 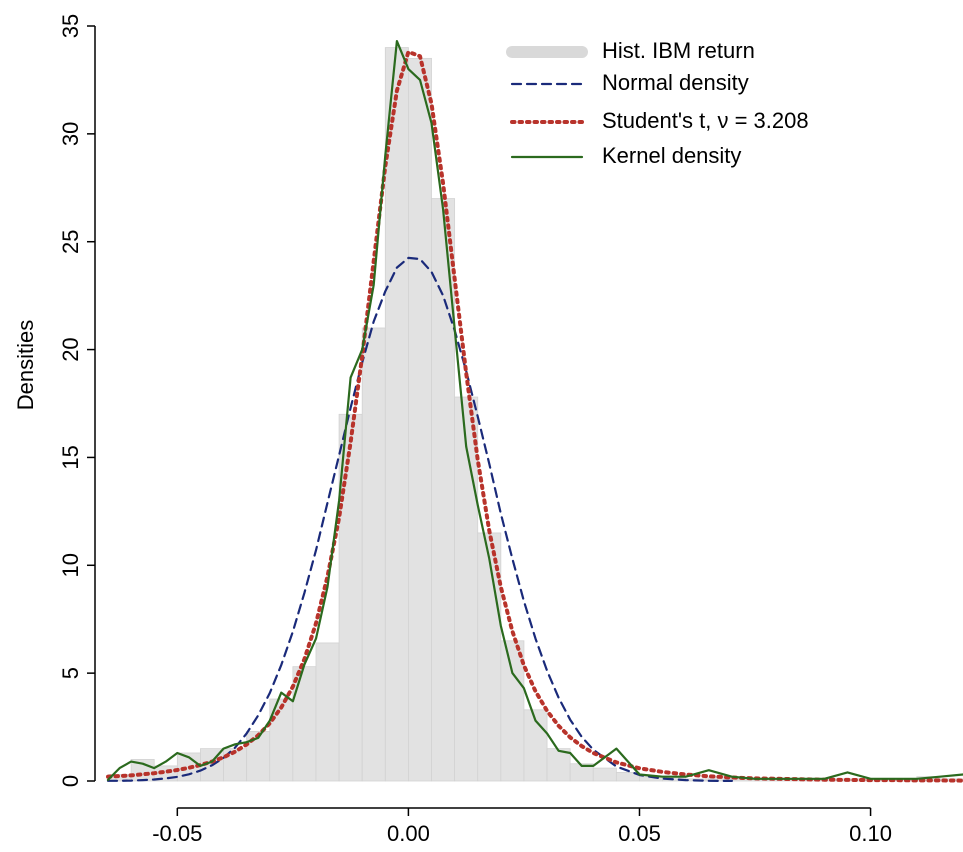 What do you see at coordinates (70, 134) in the screenshot?
I see `y-tick-label: 30` at bounding box center [70, 134].